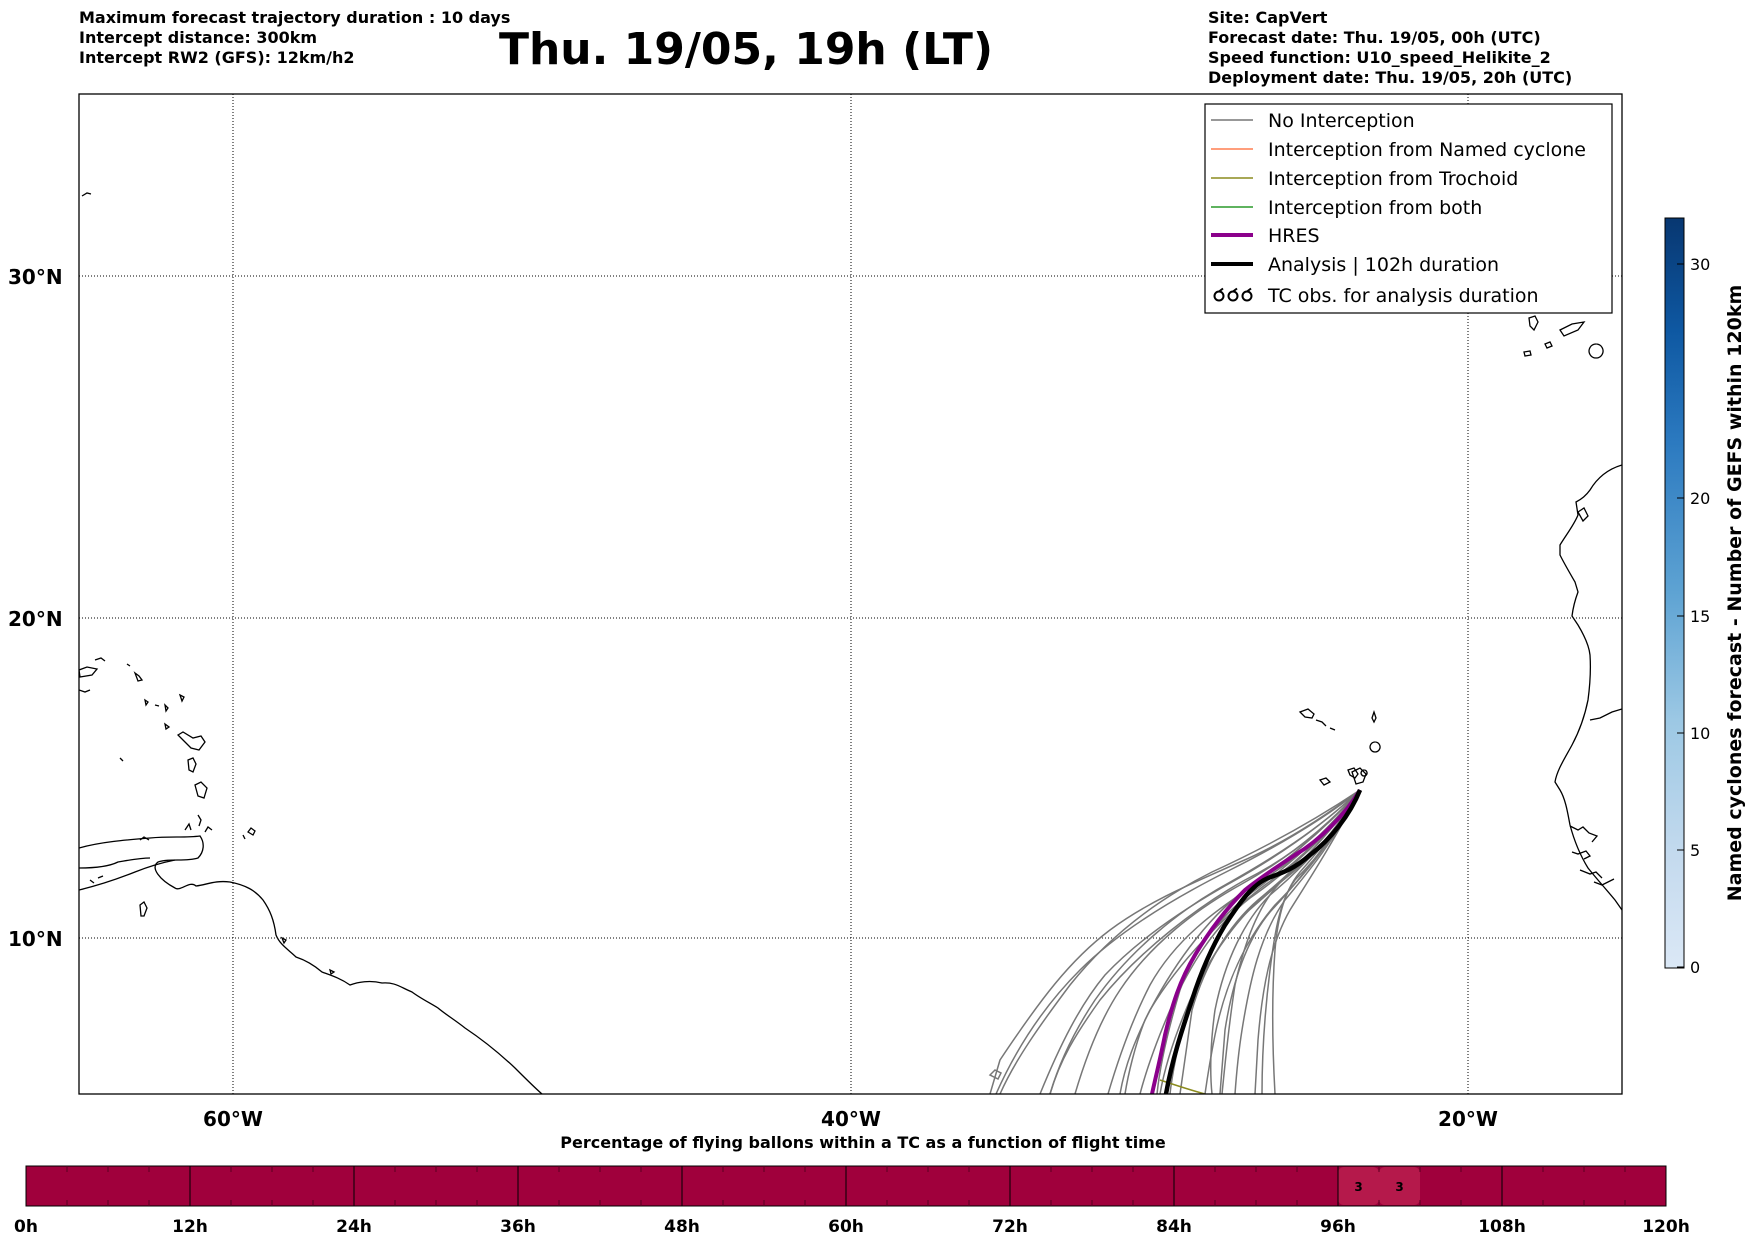 The width and height of the screenshot is (1752, 1241). What do you see at coordinates (682, 1227) in the screenshot?
I see `timebar-tick-label: 48h` at bounding box center [682, 1227].